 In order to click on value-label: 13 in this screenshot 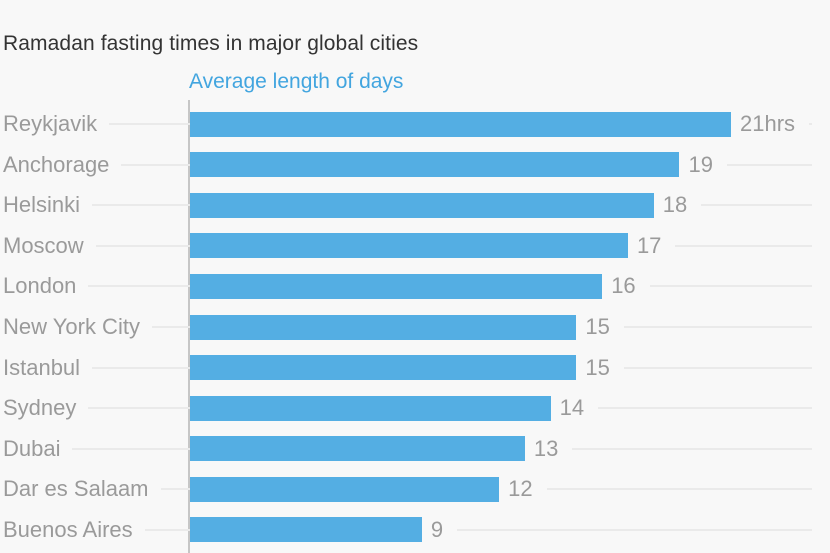, I will do `click(546, 448)`.